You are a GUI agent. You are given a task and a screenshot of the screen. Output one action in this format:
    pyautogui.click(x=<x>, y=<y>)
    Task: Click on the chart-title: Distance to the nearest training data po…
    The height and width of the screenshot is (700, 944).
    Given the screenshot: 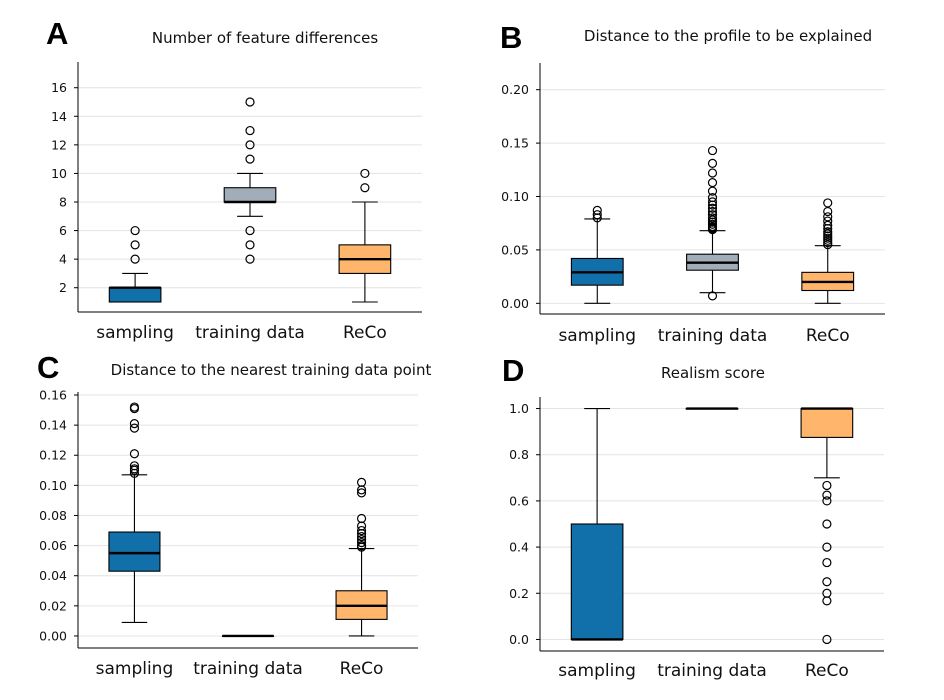 What is the action you would take?
    pyautogui.click(x=271, y=370)
    